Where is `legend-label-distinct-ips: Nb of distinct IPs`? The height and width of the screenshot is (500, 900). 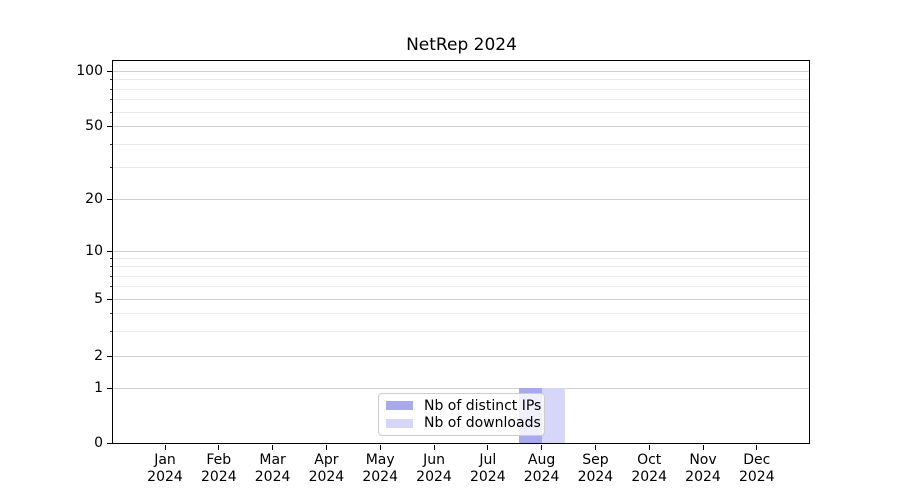
legend-label-distinct-ips: Nb of distinct IPs is located at coordinates (483, 405).